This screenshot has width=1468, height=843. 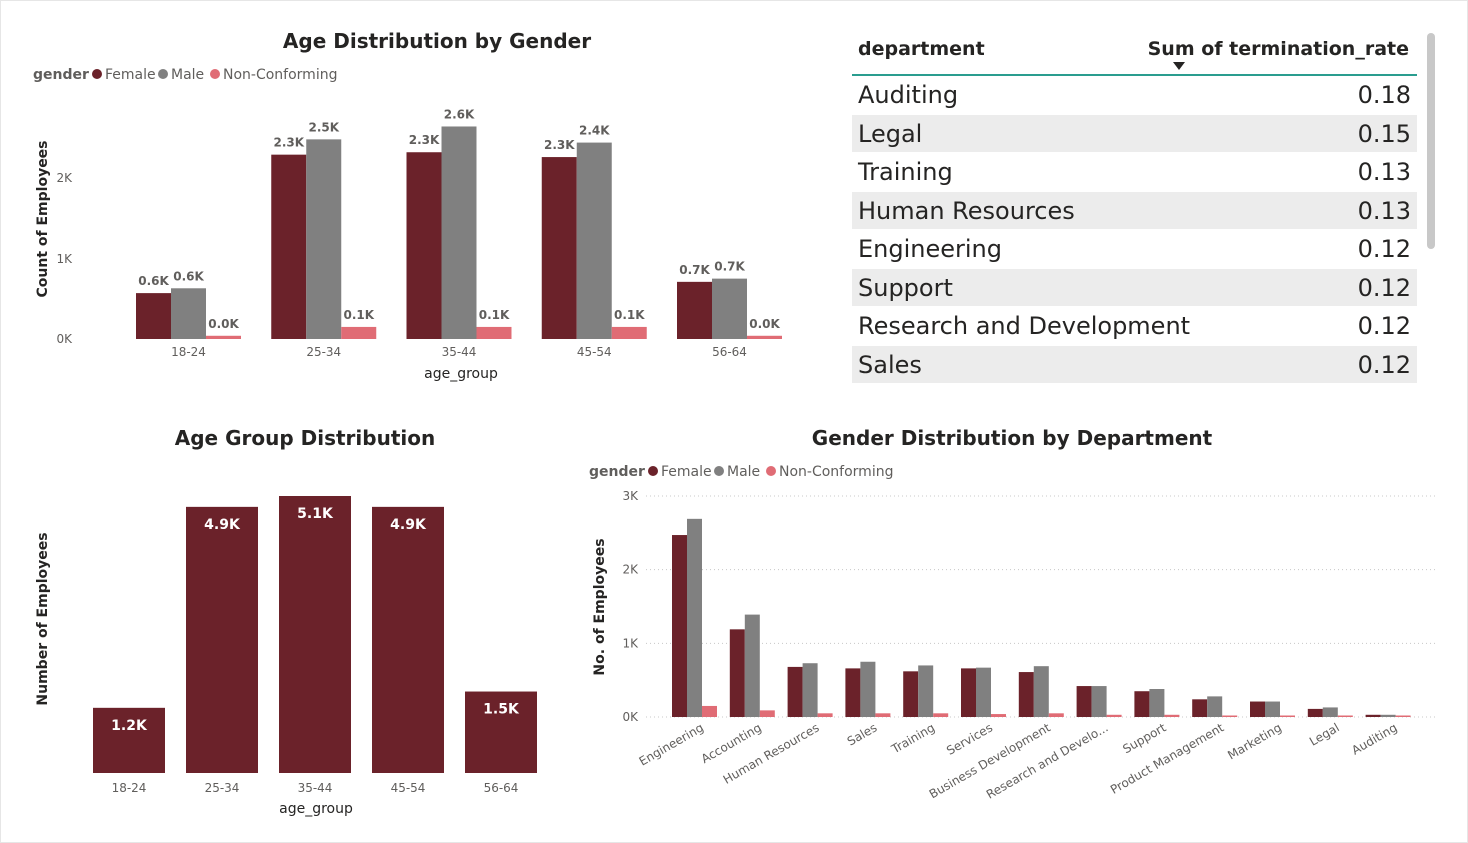 What do you see at coordinates (1384, 95) in the screenshot?
I see `cell-value: 0.18` at bounding box center [1384, 95].